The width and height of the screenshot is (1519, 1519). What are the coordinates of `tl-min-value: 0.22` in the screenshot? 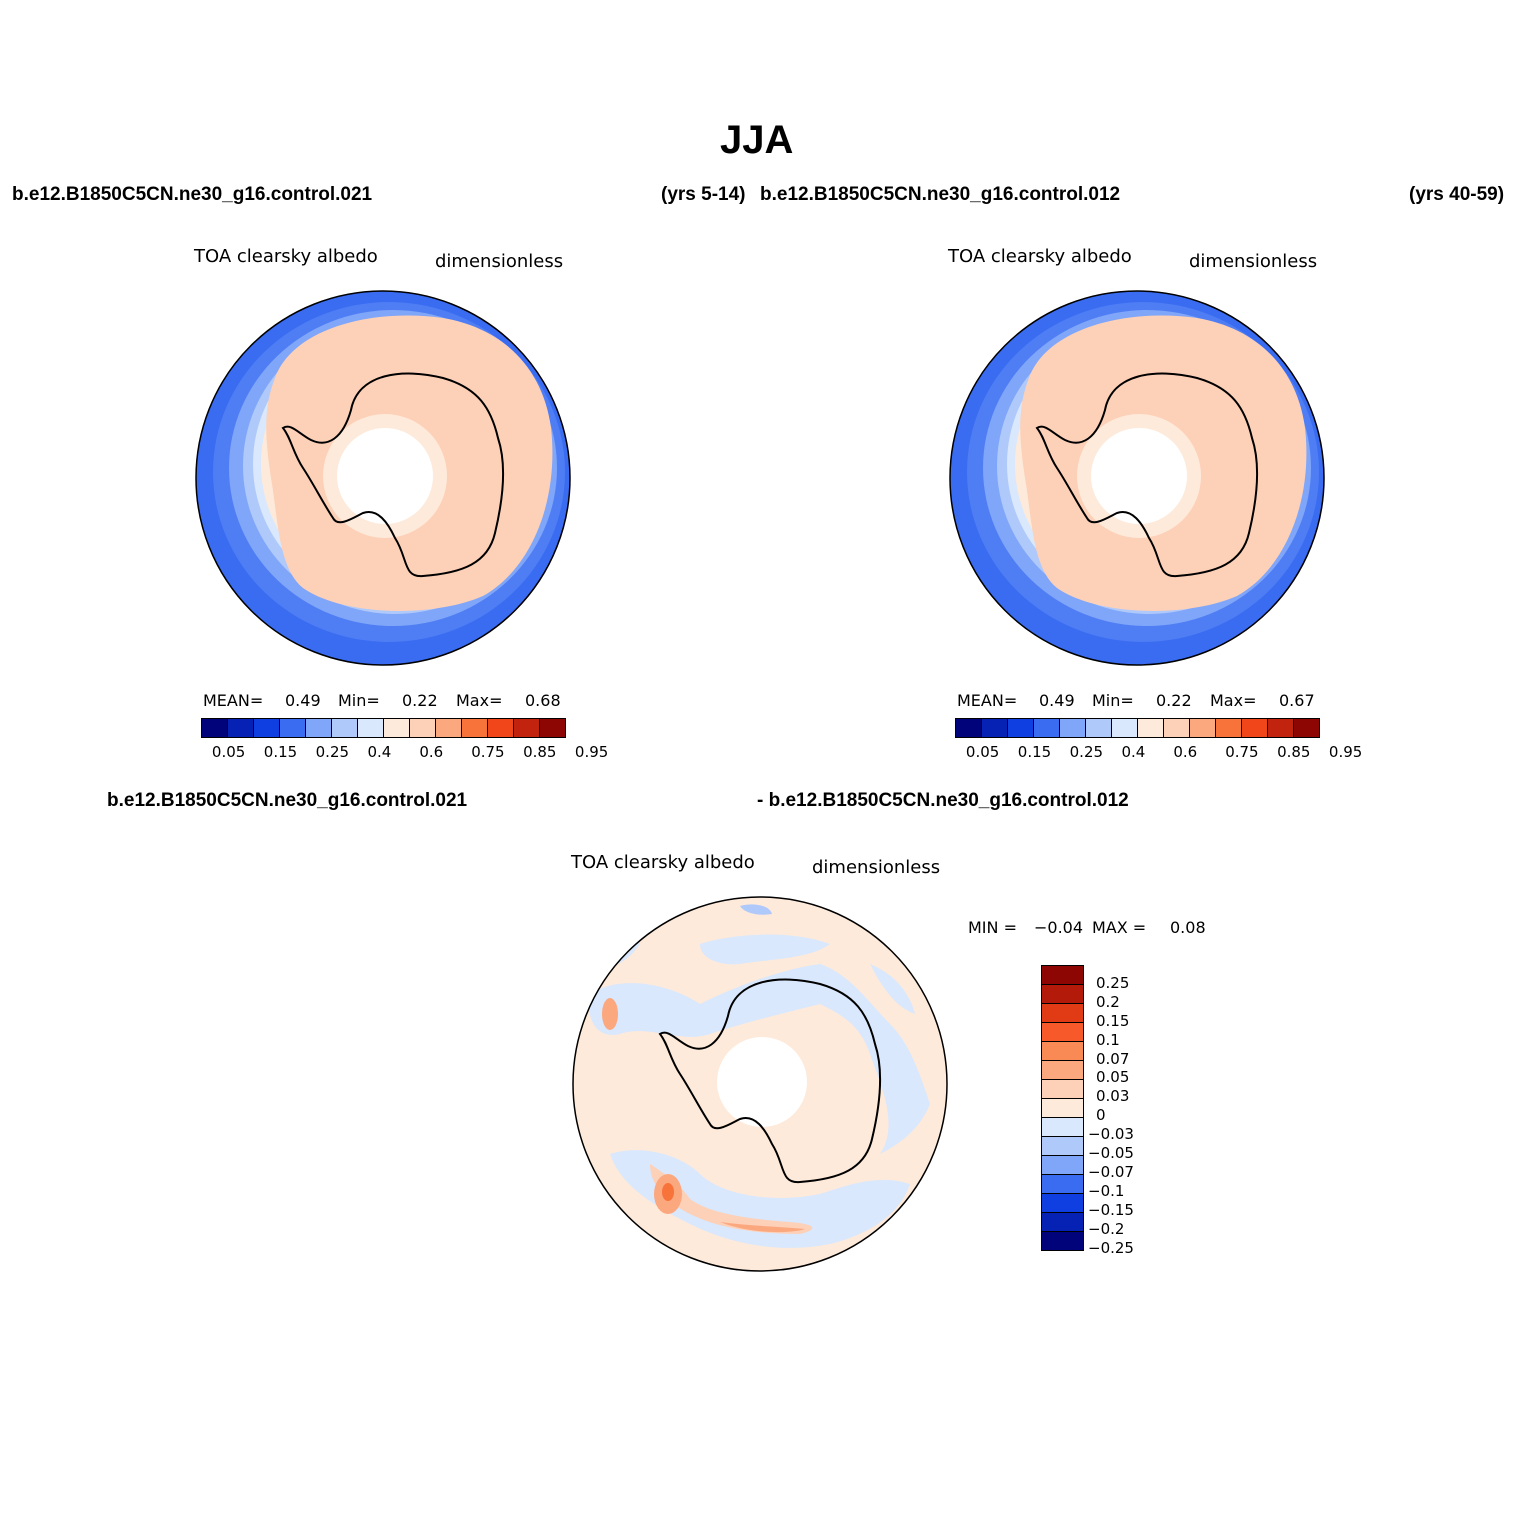 It's located at (420, 700).